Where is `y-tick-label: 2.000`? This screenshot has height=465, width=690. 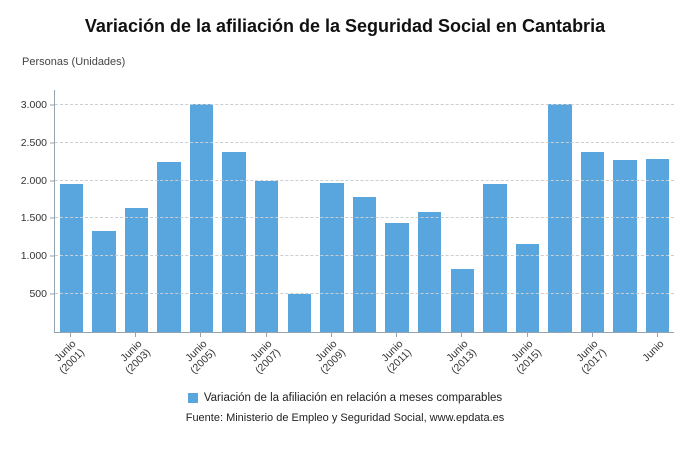
y-tick-label: 2.000 is located at coordinates (33, 180).